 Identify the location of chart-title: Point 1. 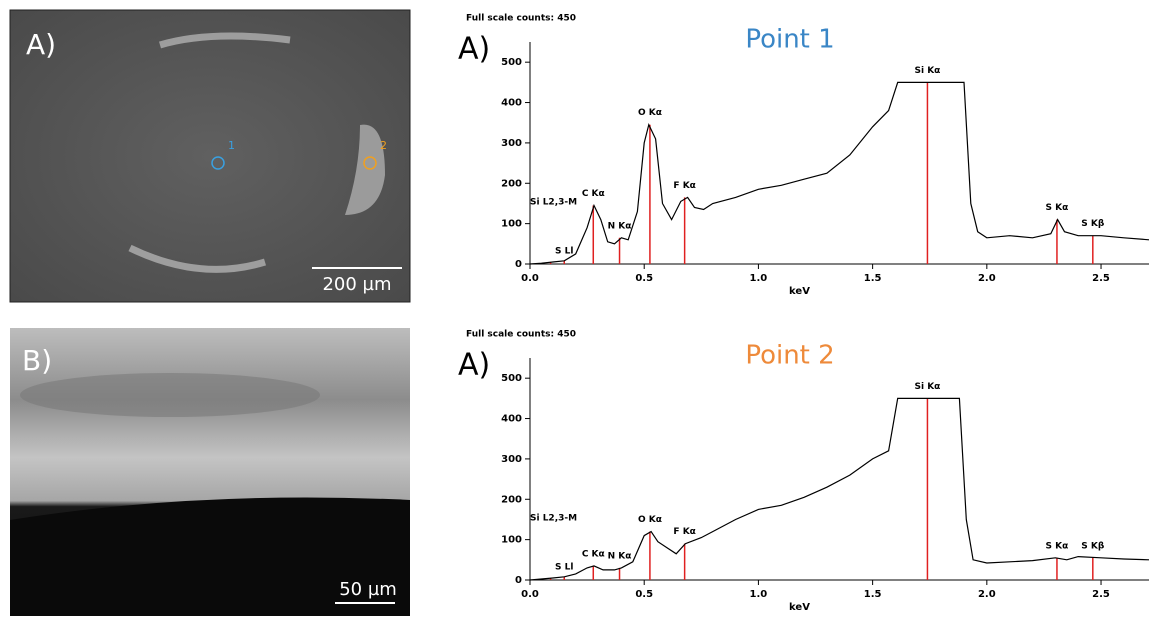
(789, 40).